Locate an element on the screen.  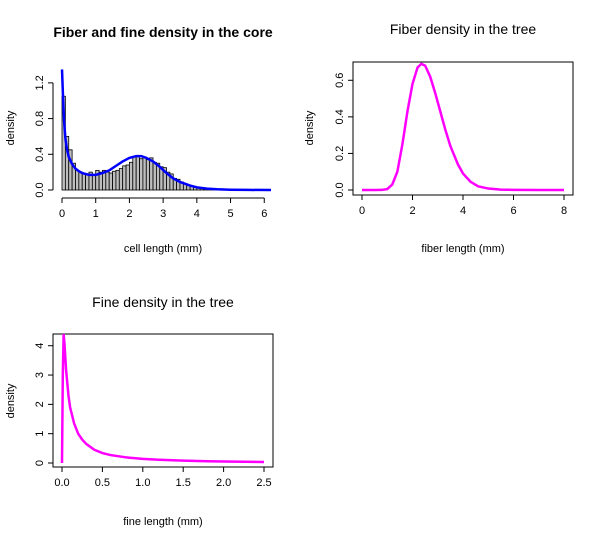
fiber-x-tick-label: 4 is located at coordinates (463, 211).